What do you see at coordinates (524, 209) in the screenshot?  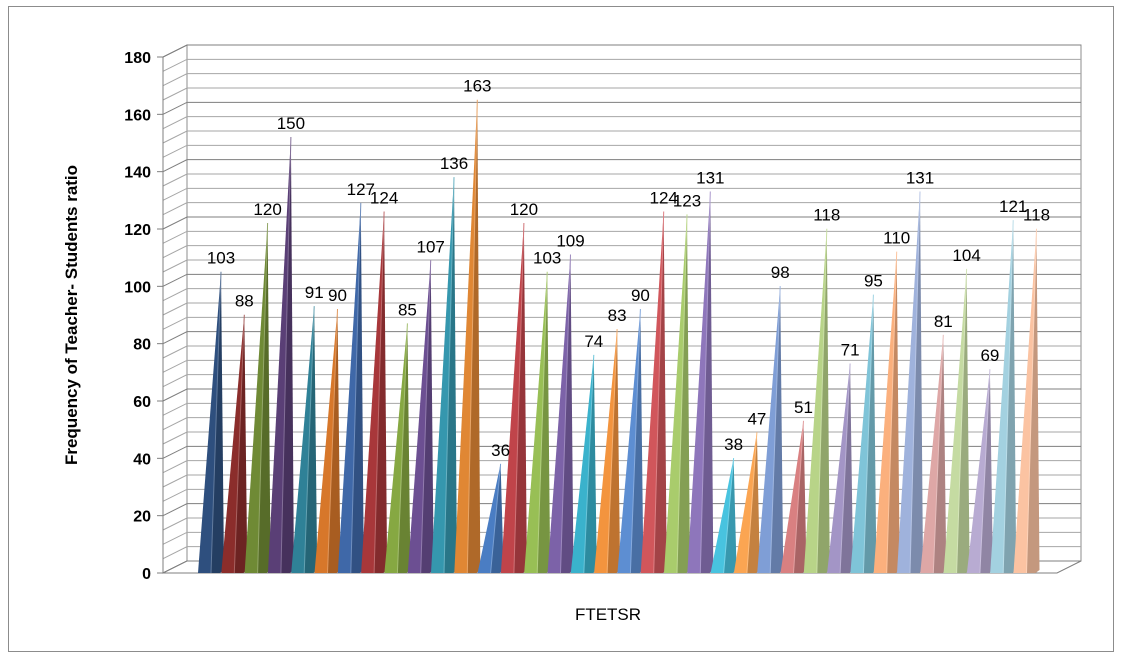 I see `data-label: 120` at bounding box center [524, 209].